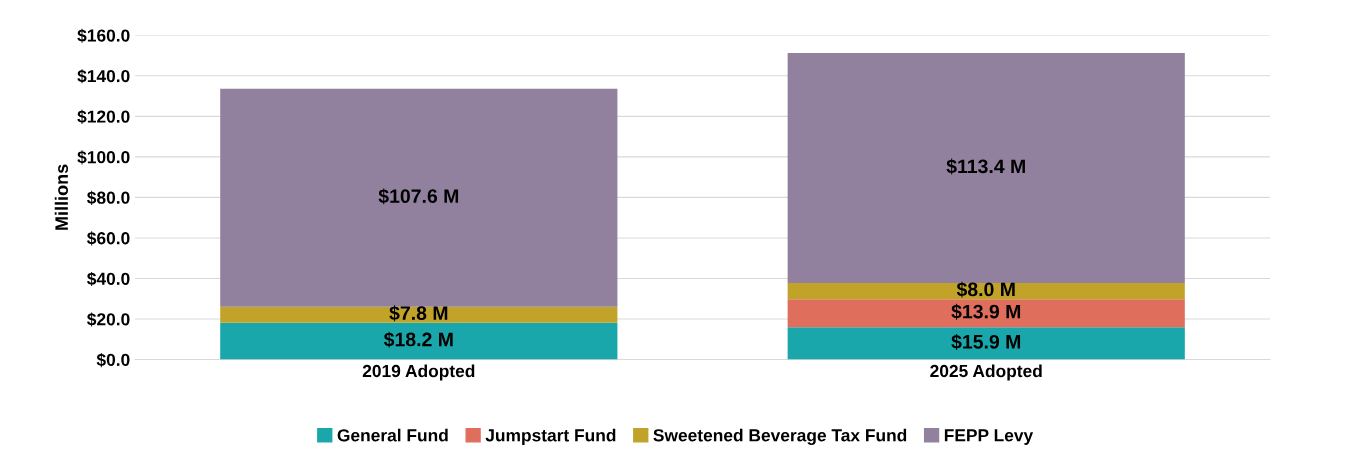 The image size is (1351, 470). Describe the element at coordinates (392, 435) in the screenshot. I see `legend-label: General Fund` at that location.